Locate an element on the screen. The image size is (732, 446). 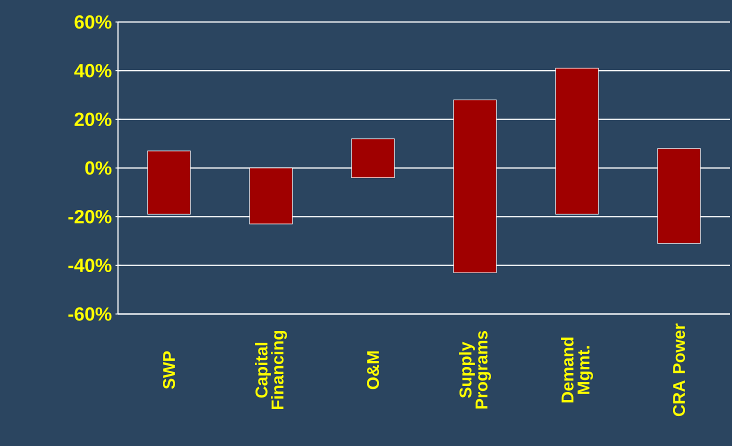
x-tick-label: SWP is located at coordinates (169, 370).